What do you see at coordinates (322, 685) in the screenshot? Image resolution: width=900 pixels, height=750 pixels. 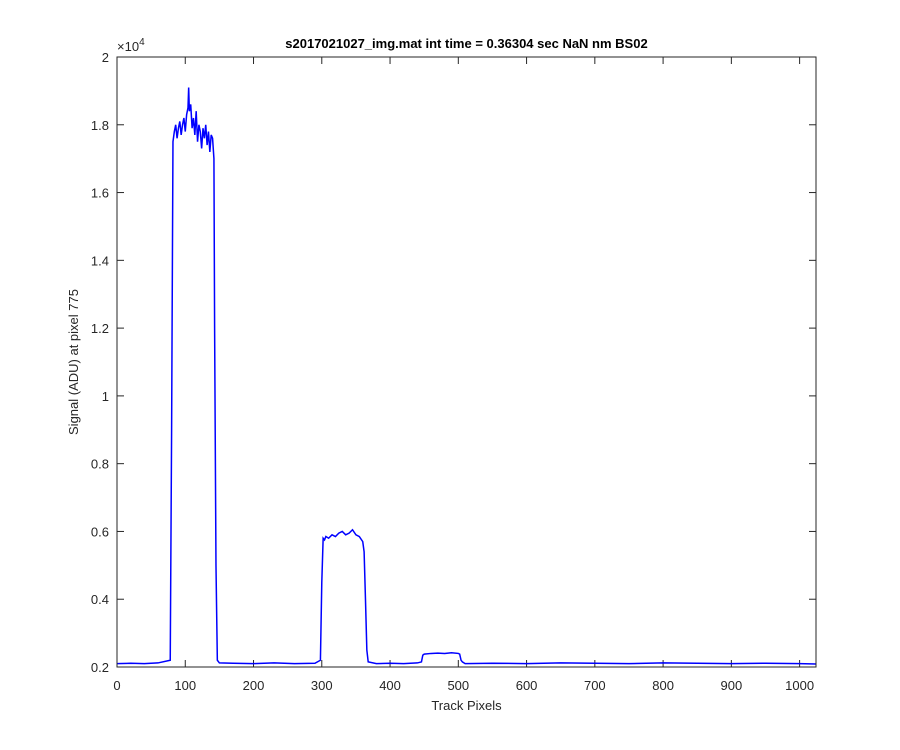 I see `x-tick-label-300: 300` at bounding box center [322, 685].